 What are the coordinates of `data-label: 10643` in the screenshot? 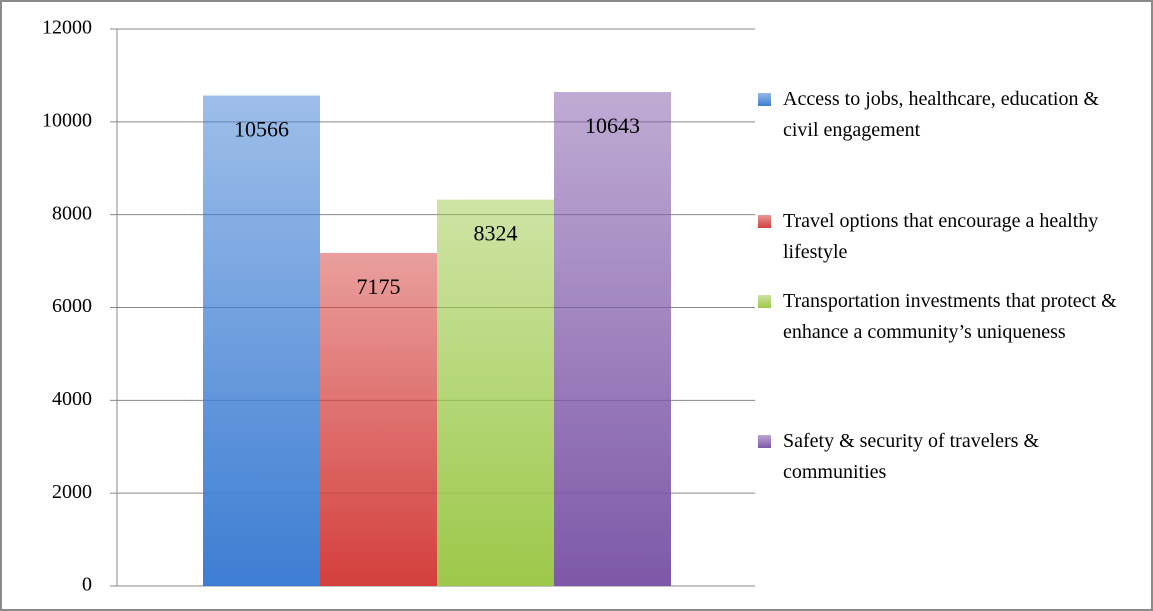 It's located at (612, 125).